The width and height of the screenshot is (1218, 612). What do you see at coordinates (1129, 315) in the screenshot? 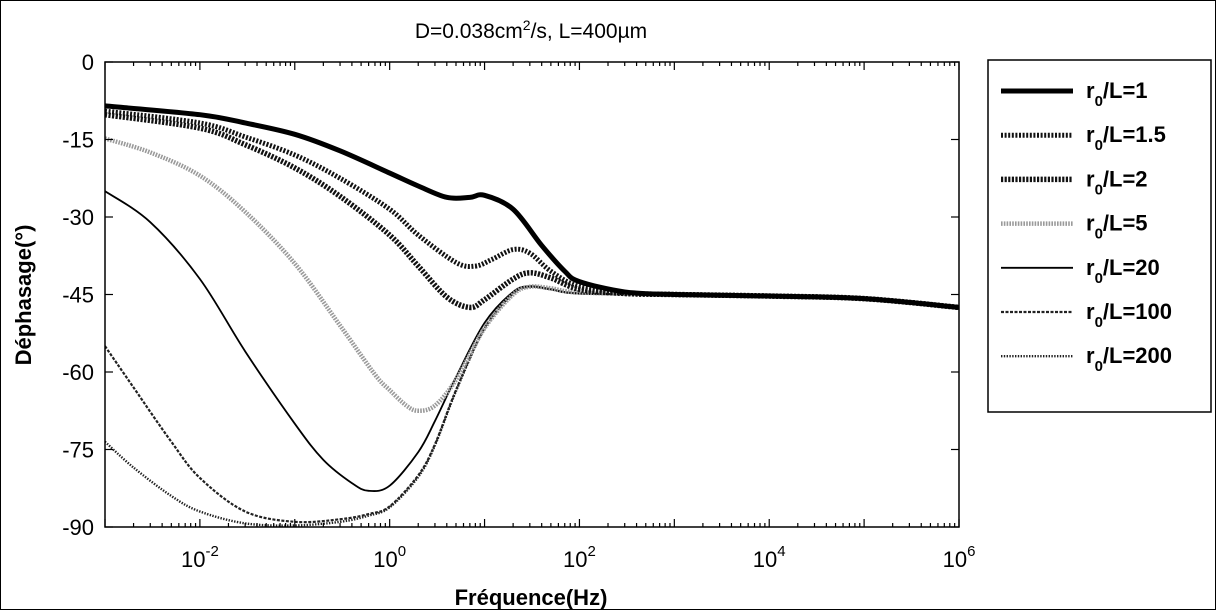
I see `legend-label: r0/L=100` at bounding box center [1129, 315].